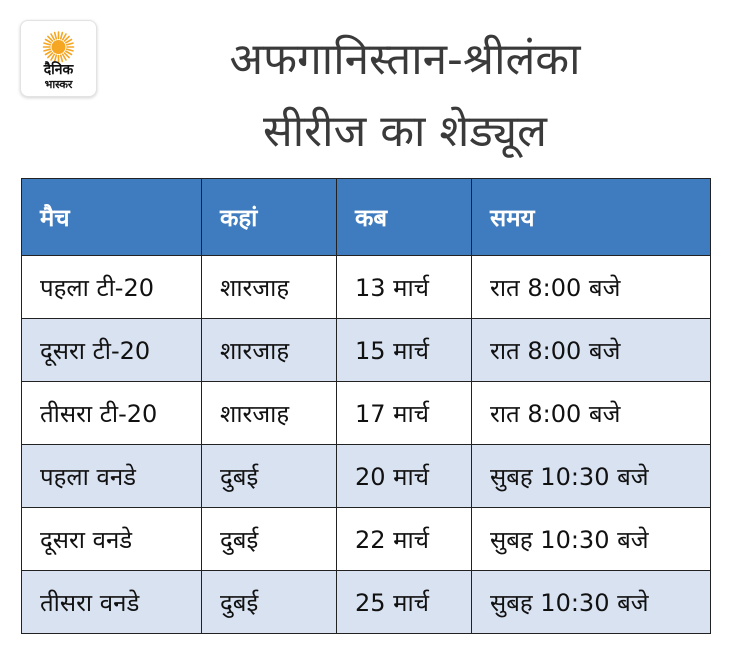 The width and height of the screenshot is (730, 655). Describe the element at coordinates (404, 287) in the screenshot. I see `date-cell: 13 मार्च` at that location.